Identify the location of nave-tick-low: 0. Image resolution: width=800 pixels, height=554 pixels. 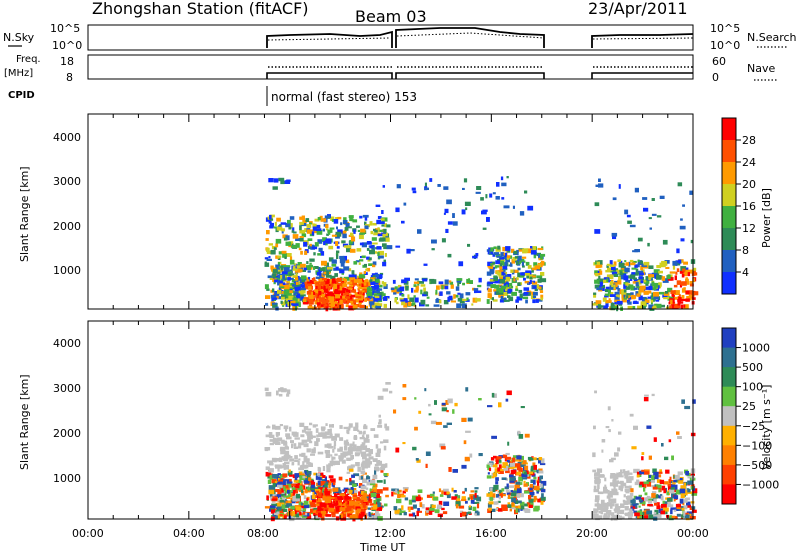
(715, 77).